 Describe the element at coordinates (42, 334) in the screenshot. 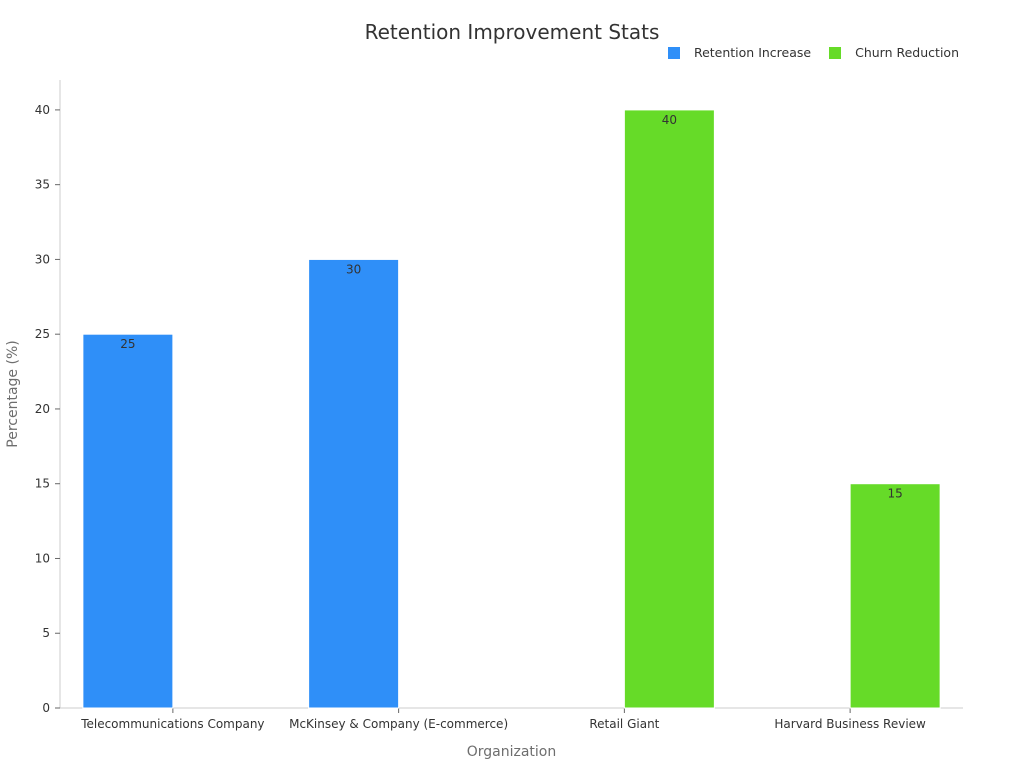

I see `y-tick-label: 25` at that location.